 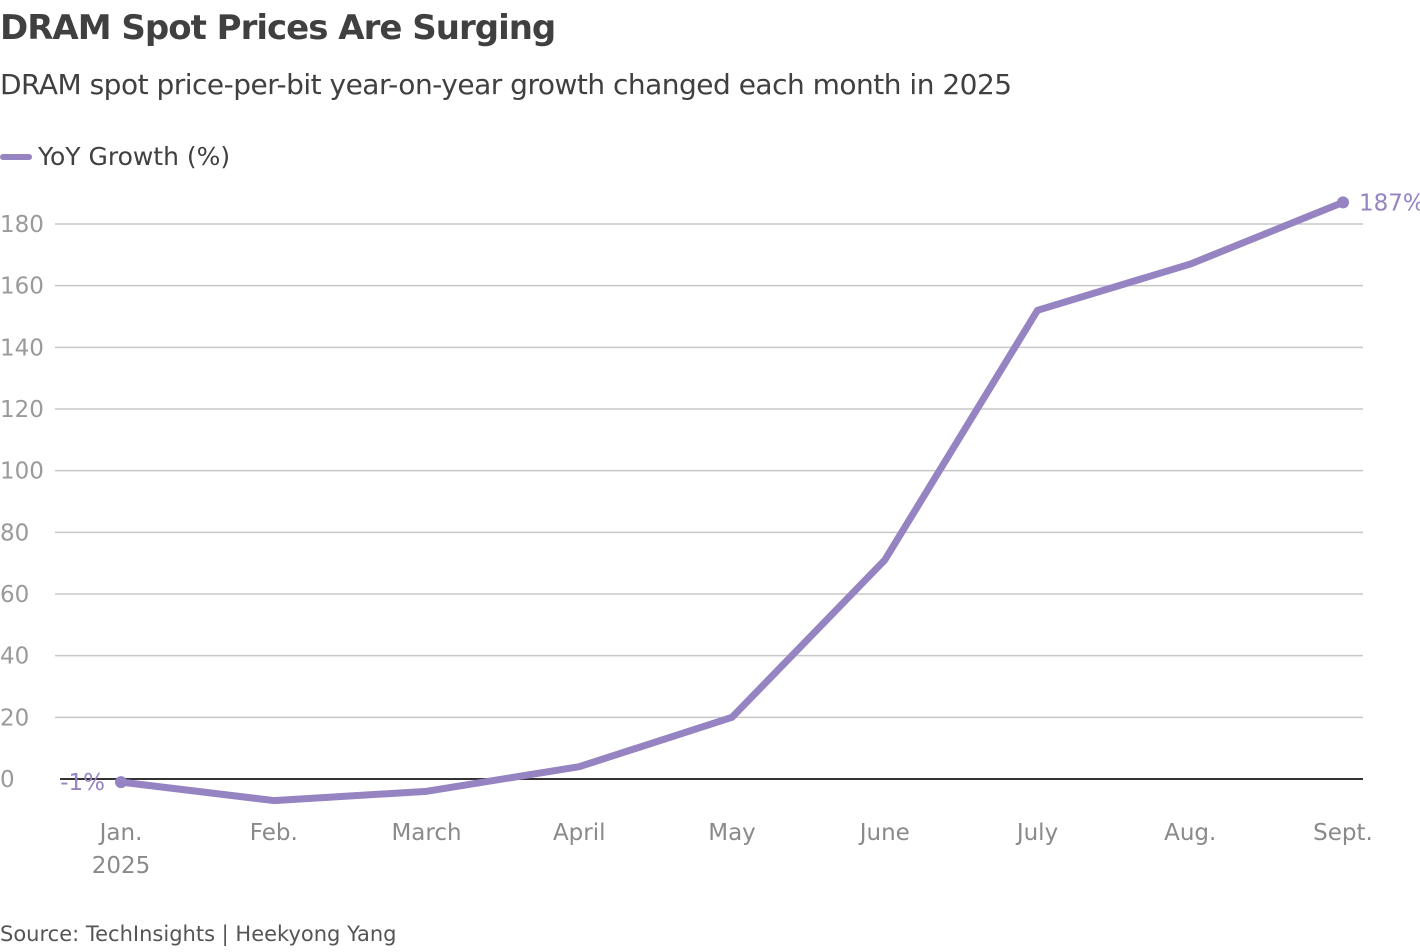 What do you see at coordinates (14, 718) in the screenshot?
I see `y-tick-label: 20` at bounding box center [14, 718].